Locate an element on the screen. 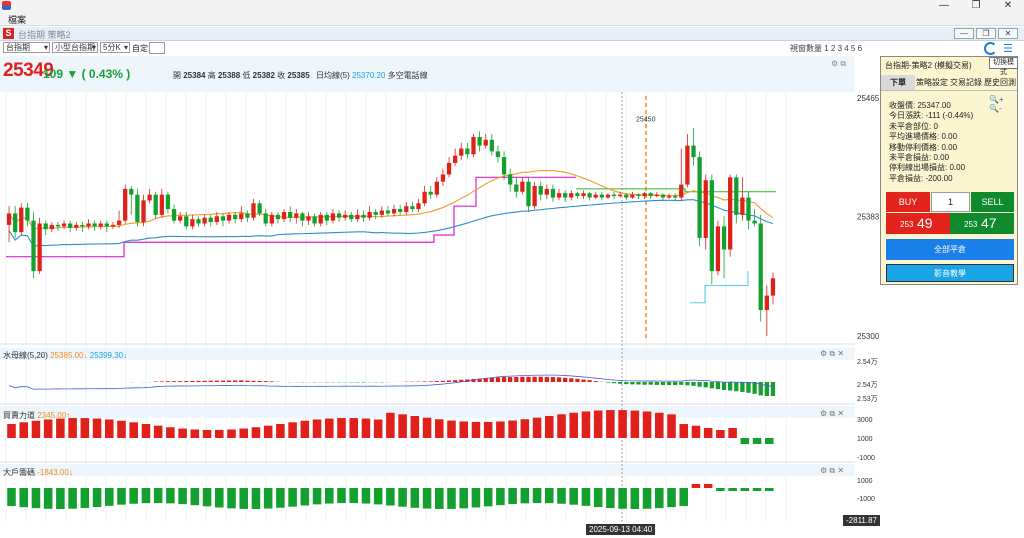  crosshair-value: -2811.87 is located at coordinates (861, 520).